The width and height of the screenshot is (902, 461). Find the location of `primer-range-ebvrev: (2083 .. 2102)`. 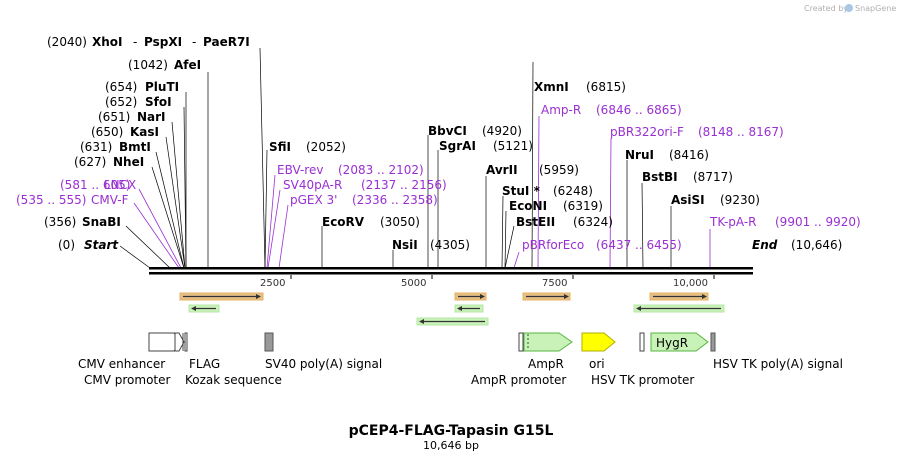

primer-range-ebvrev: (2083 .. 2102) is located at coordinates (381, 170).